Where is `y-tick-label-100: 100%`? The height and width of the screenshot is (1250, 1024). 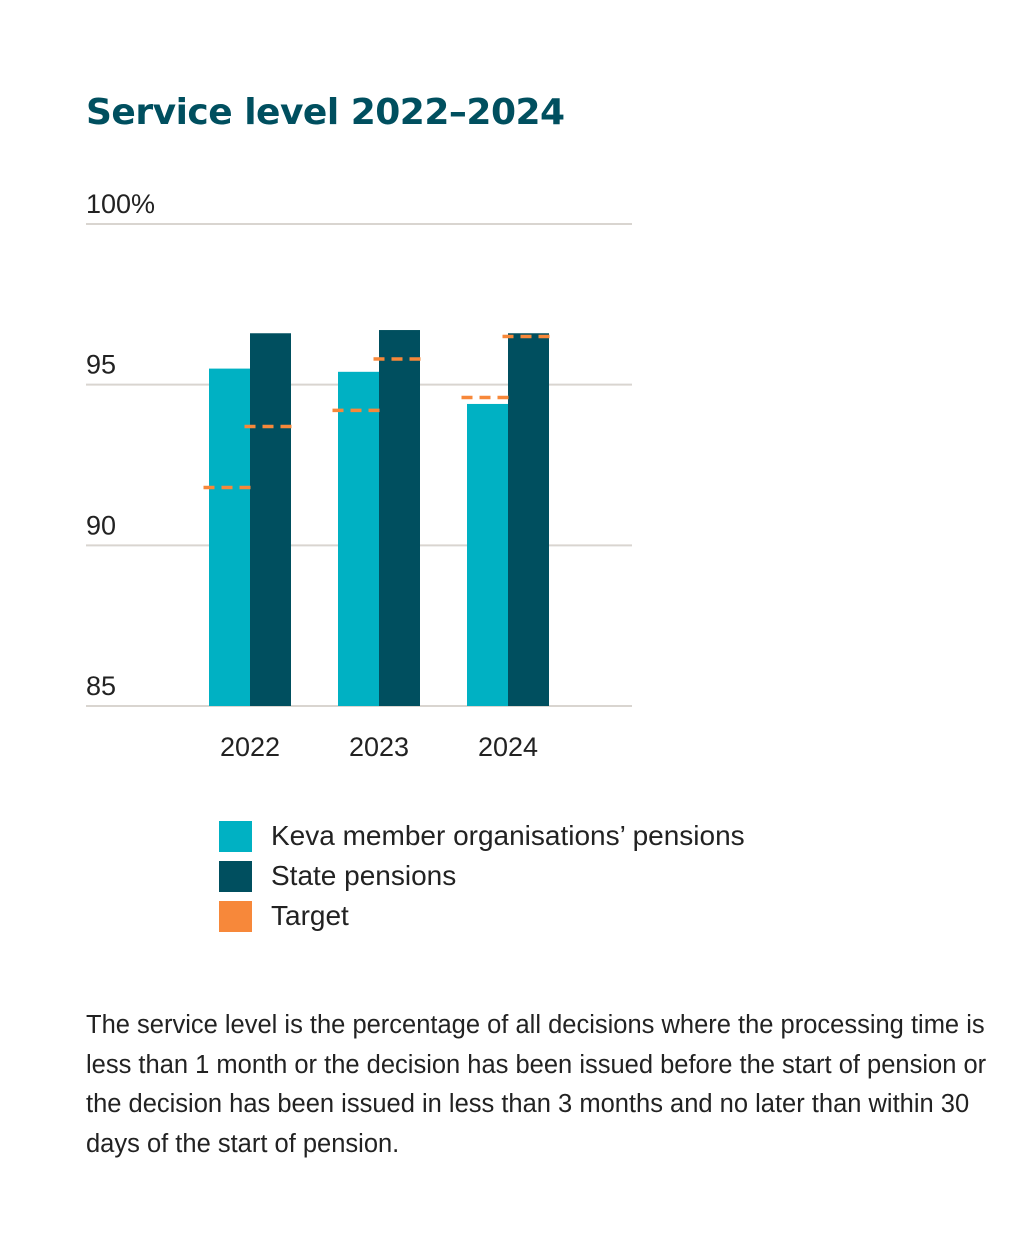
y-tick-label-100: 100% is located at coordinates (120, 204).